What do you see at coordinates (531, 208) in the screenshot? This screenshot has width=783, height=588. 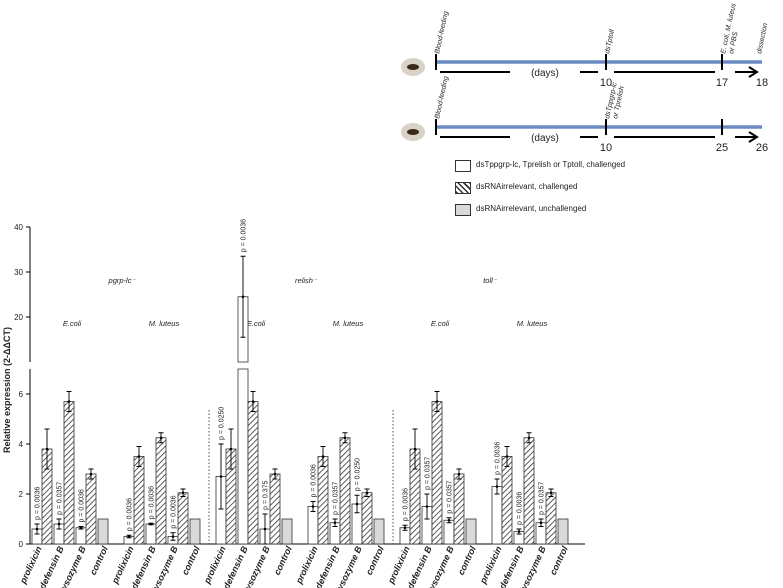 I see `legend-label: dsRNAirrelevant, unchallenged` at bounding box center [531, 208].